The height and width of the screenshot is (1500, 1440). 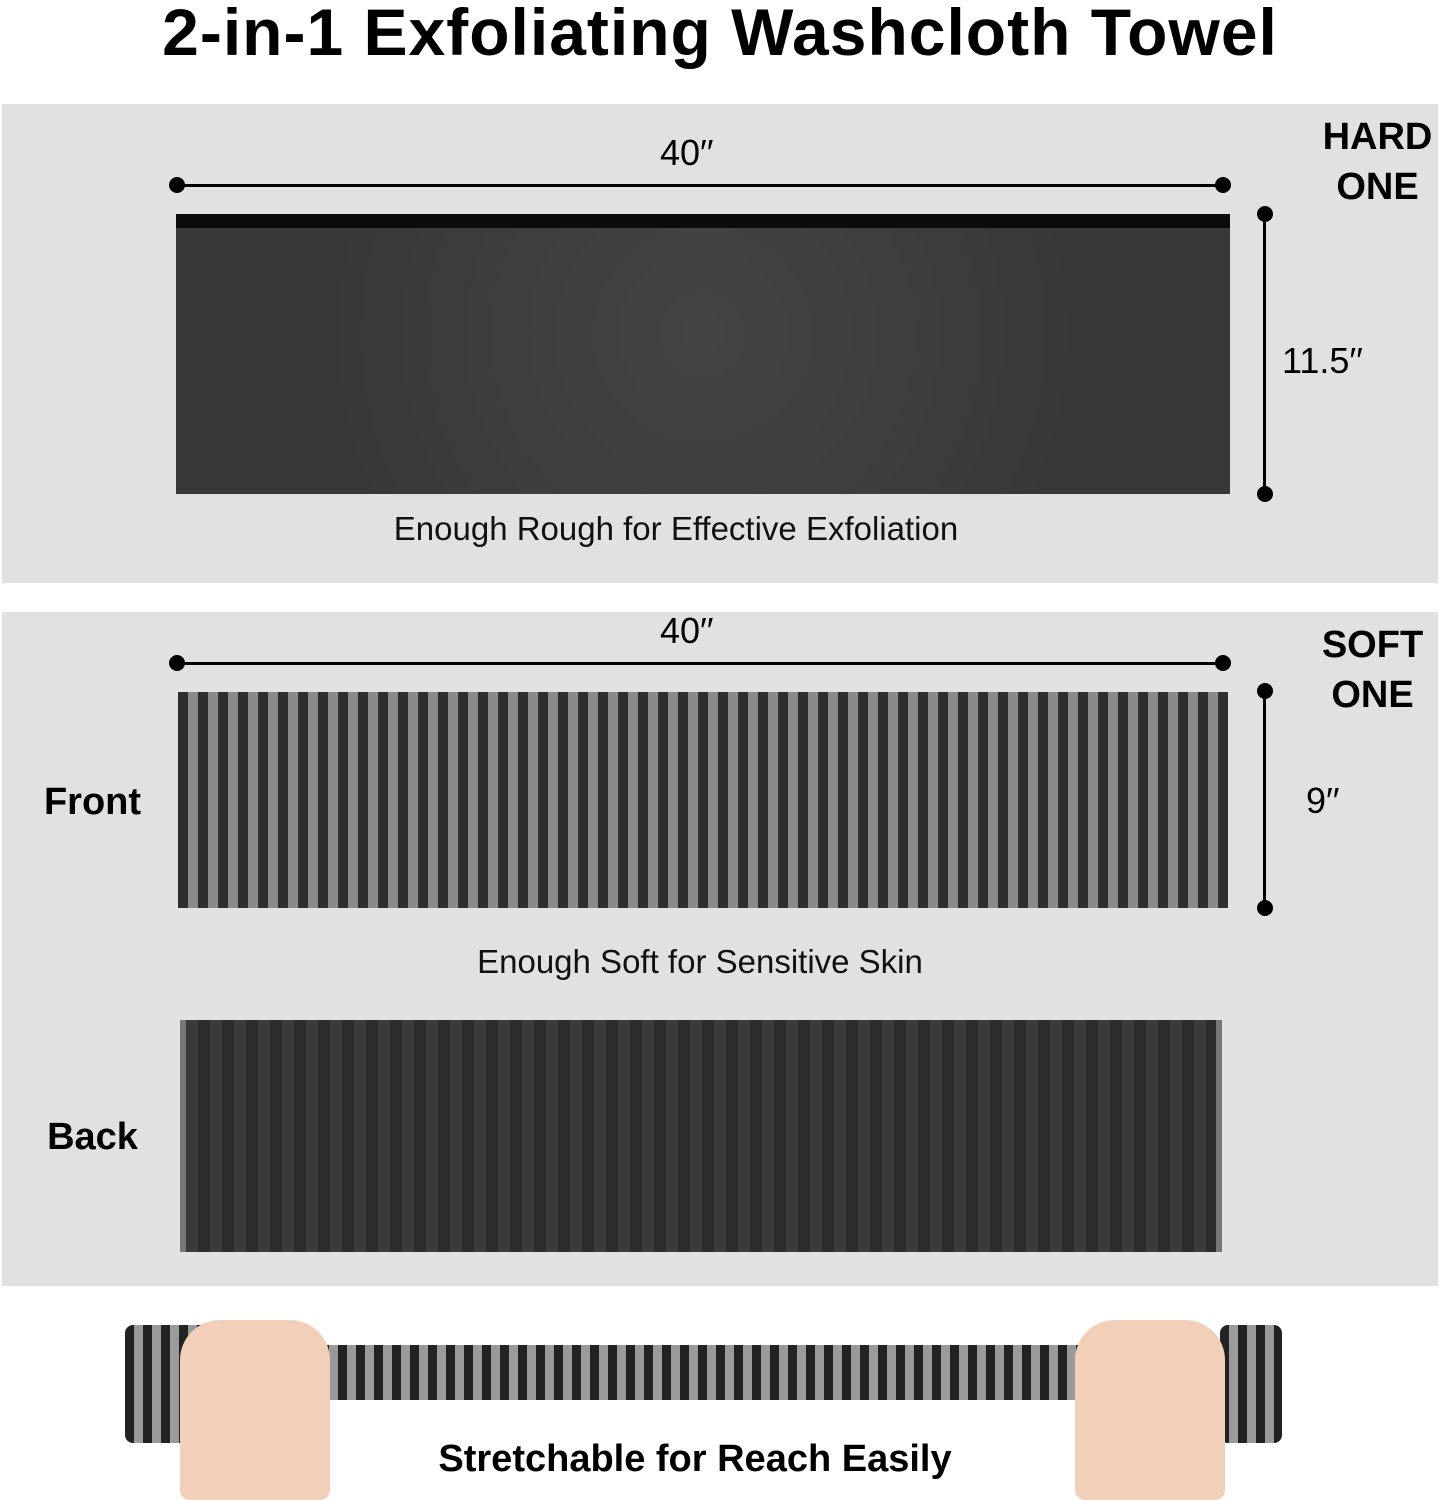 I want to click on stretched-towel-image, so click(x=710, y=1372).